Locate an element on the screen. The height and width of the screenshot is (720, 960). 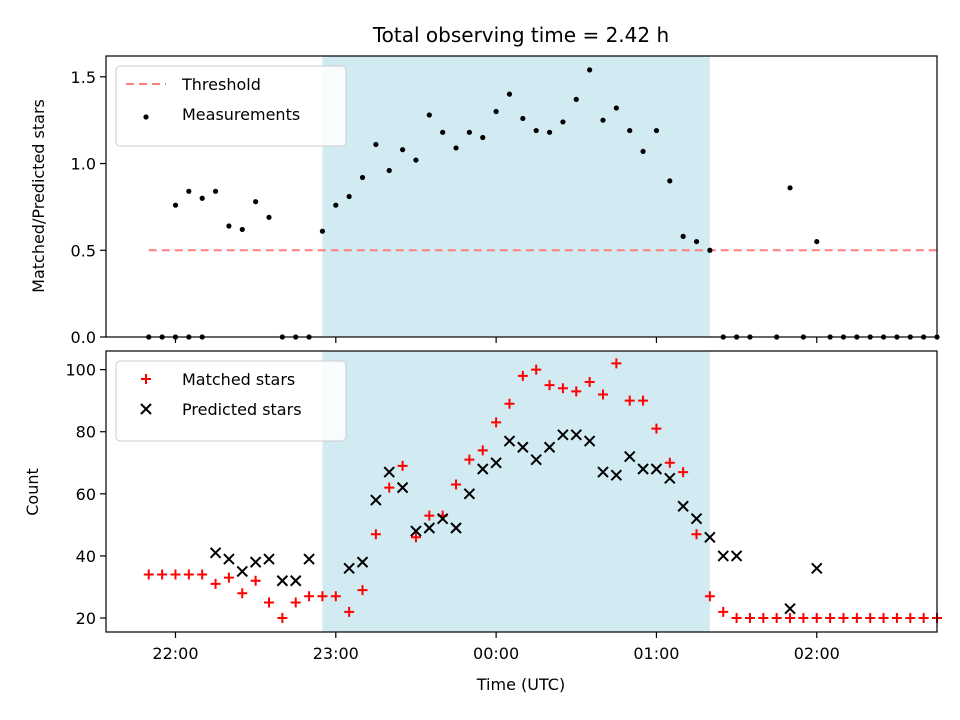
top-ytick-label: 1.0 is located at coordinates (83, 164).